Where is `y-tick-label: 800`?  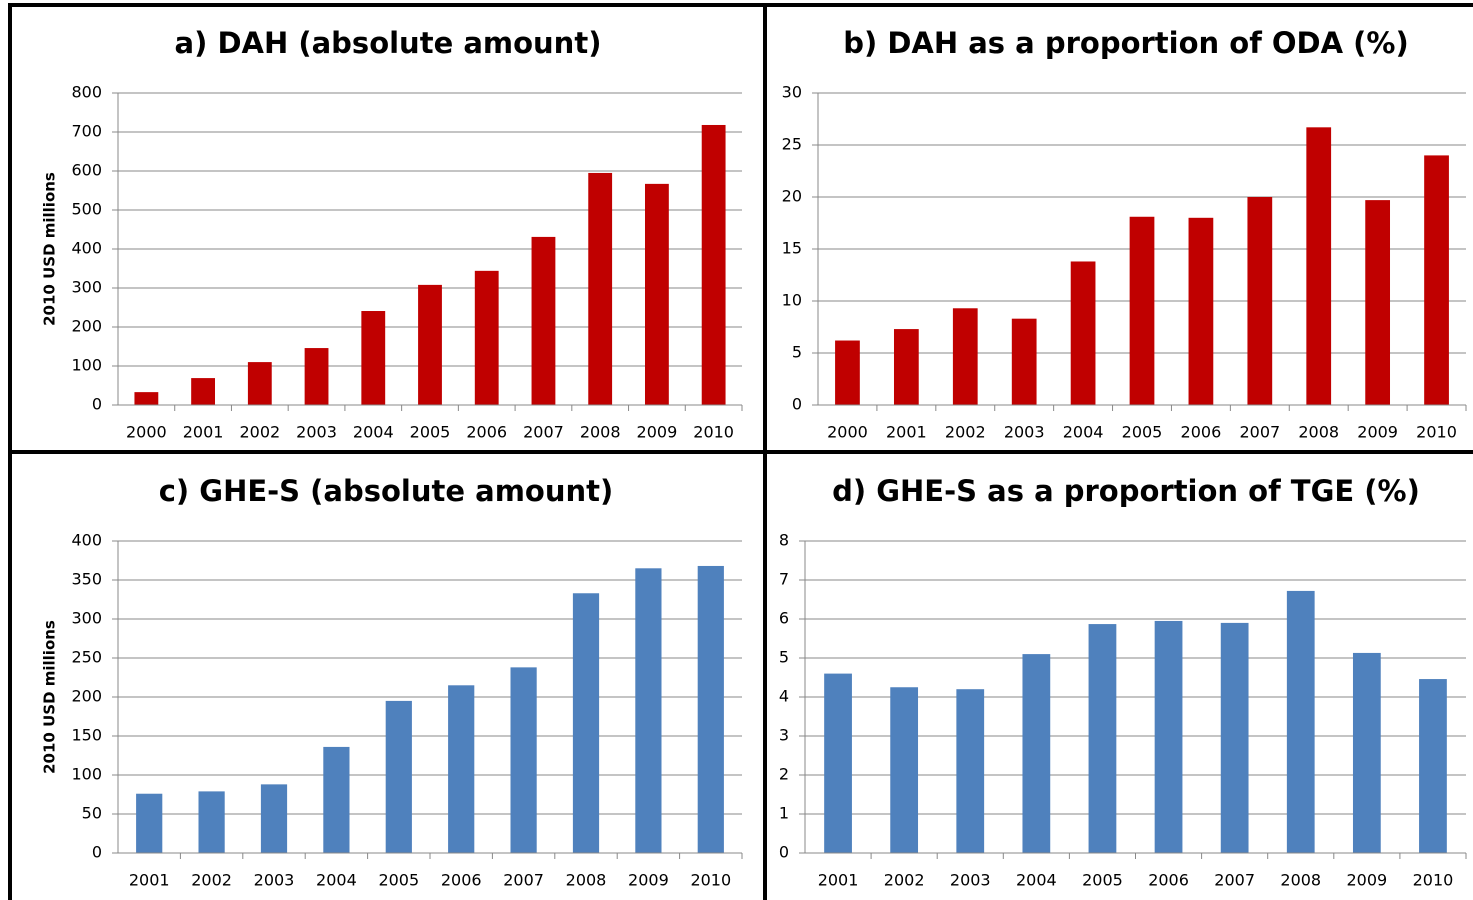
y-tick-label: 800 is located at coordinates (86, 92).